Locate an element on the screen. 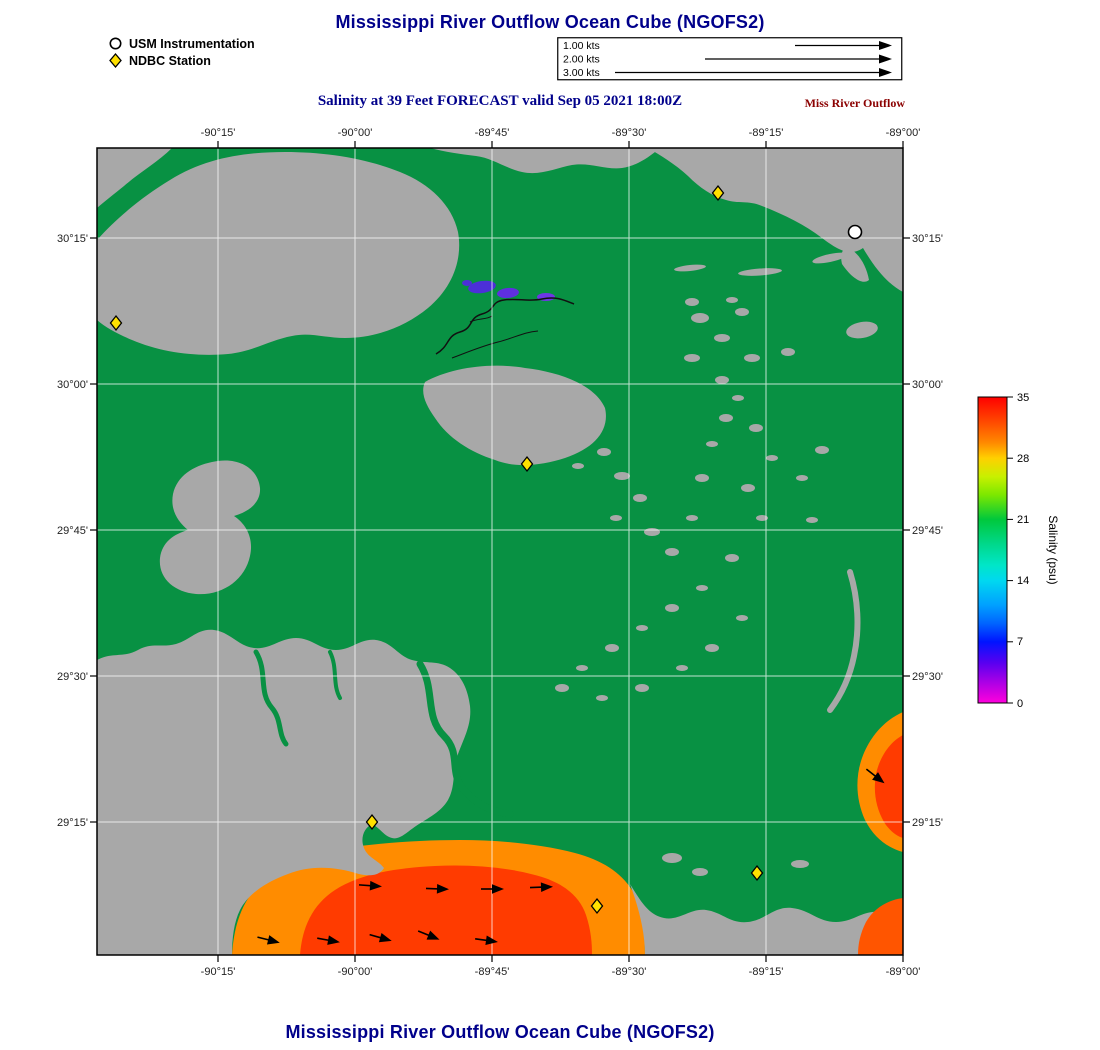  x-tick-label: -89°45' is located at coordinates (492, 972).